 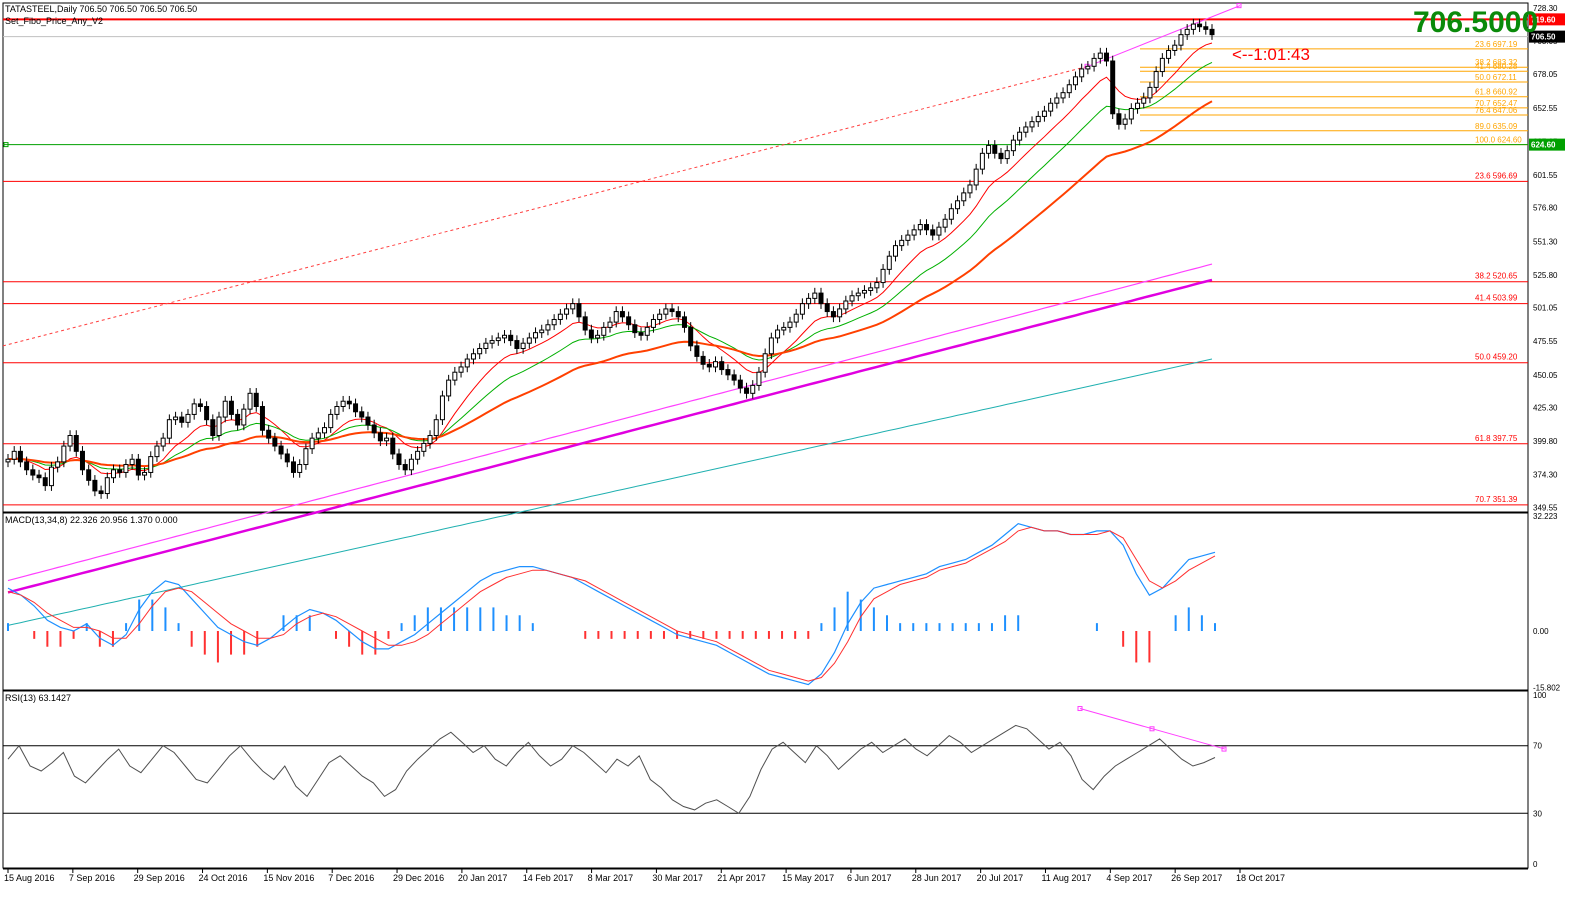 I want to click on trendline-anchor, so click(x=1239, y=6).